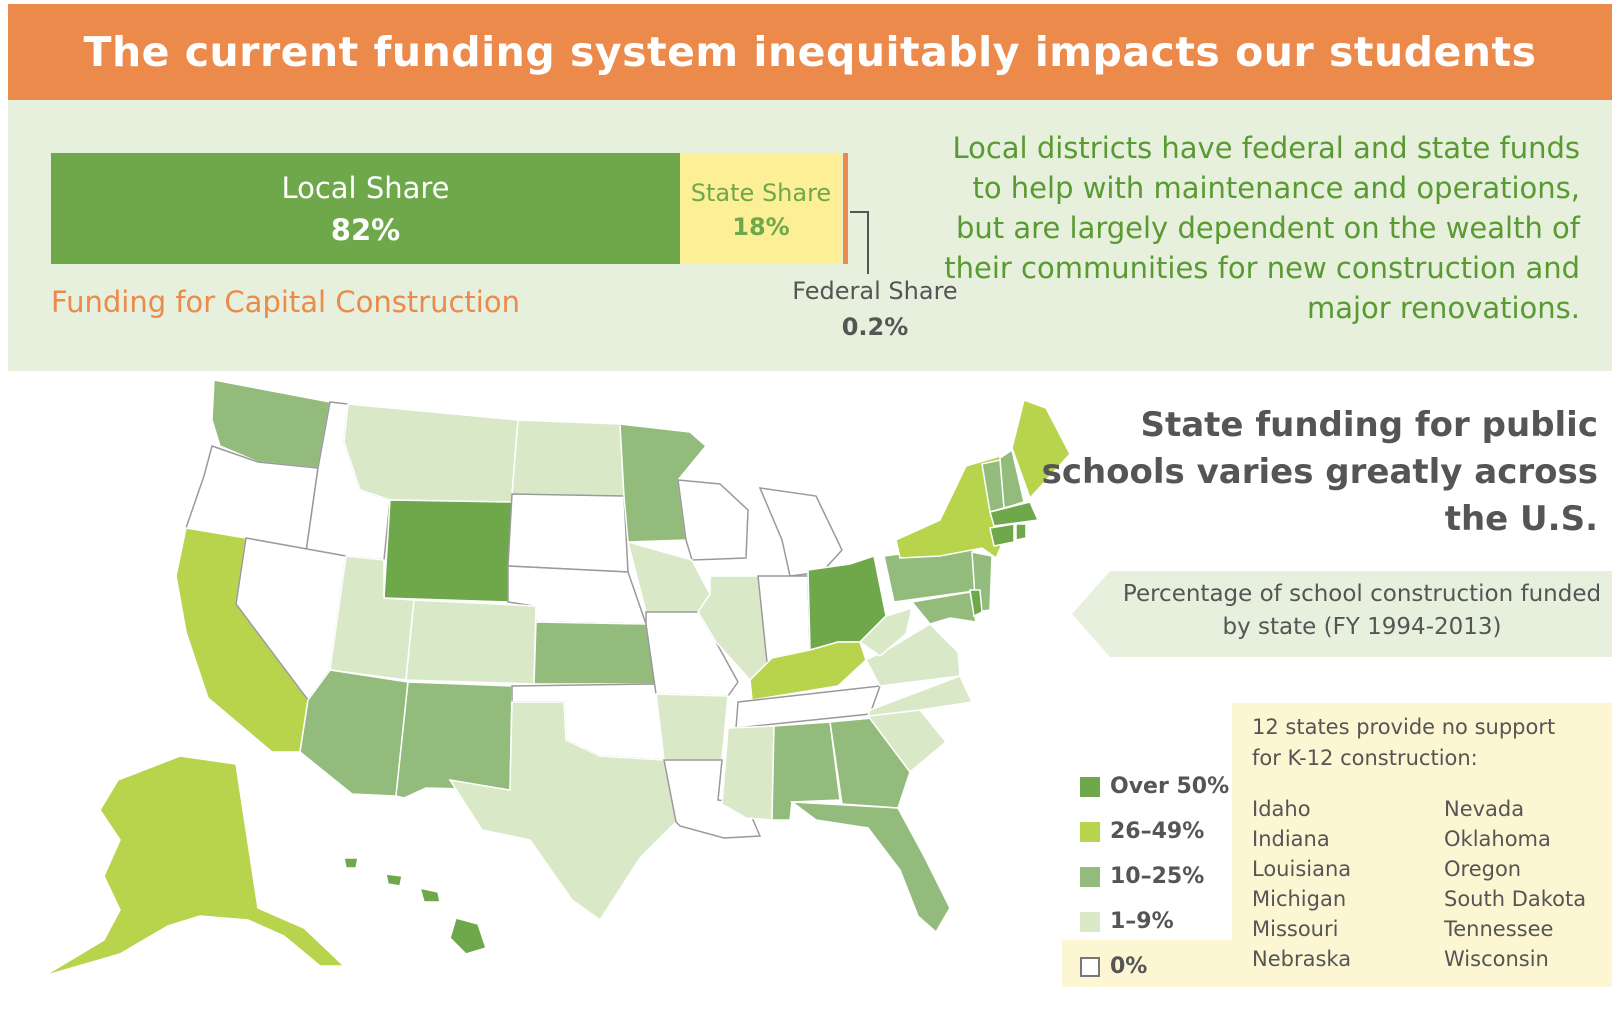 This screenshot has height=1030, width=1612. Describe the element at coordinates (365, 230) in the screenshot. I see `local-share-value: 82%` at that location.